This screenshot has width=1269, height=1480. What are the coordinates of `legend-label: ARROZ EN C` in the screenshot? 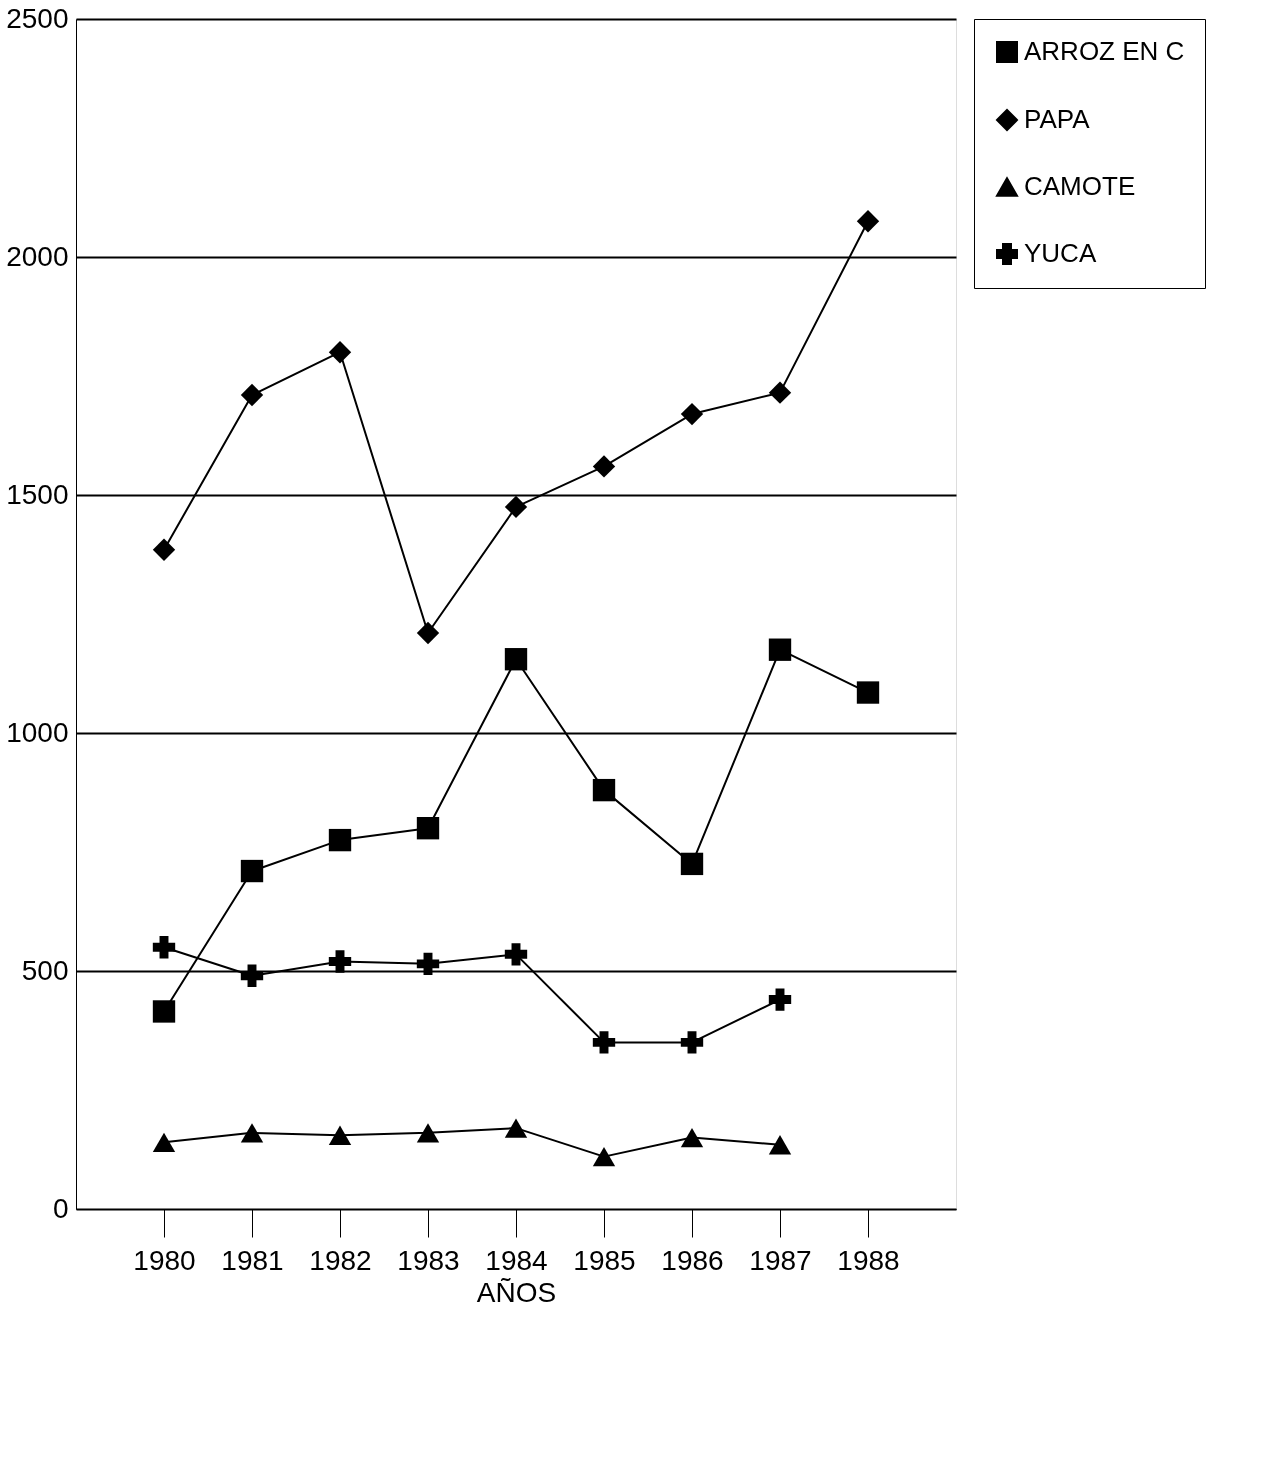 It's located at (1104, 51).